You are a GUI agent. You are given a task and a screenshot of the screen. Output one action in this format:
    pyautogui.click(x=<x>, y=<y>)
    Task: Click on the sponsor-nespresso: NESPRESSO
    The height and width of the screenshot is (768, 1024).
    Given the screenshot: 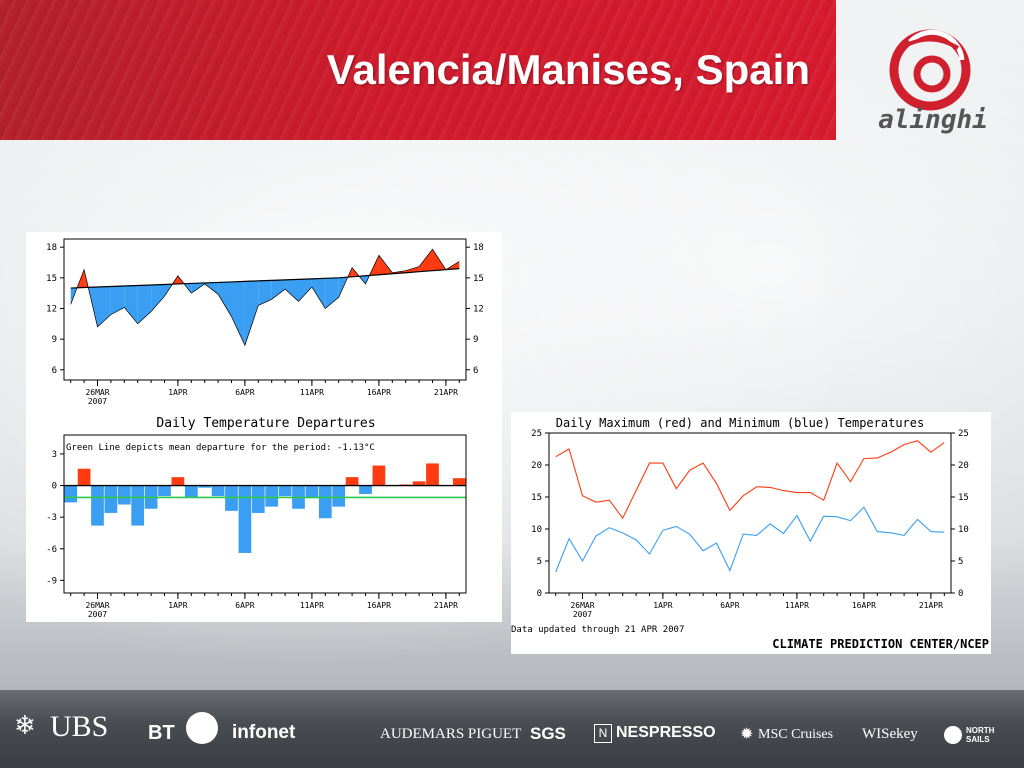 What is the action you would take?
    pyautogui.click(x=666, y=732)
    